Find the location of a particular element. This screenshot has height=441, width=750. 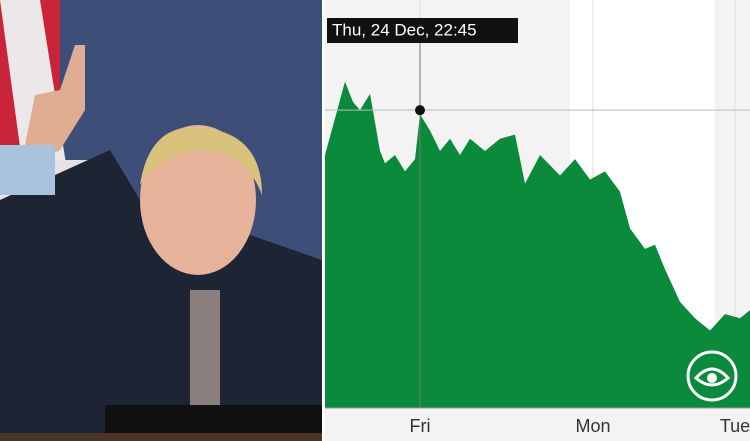

tooltip-box is located at coordinates (422, 30).